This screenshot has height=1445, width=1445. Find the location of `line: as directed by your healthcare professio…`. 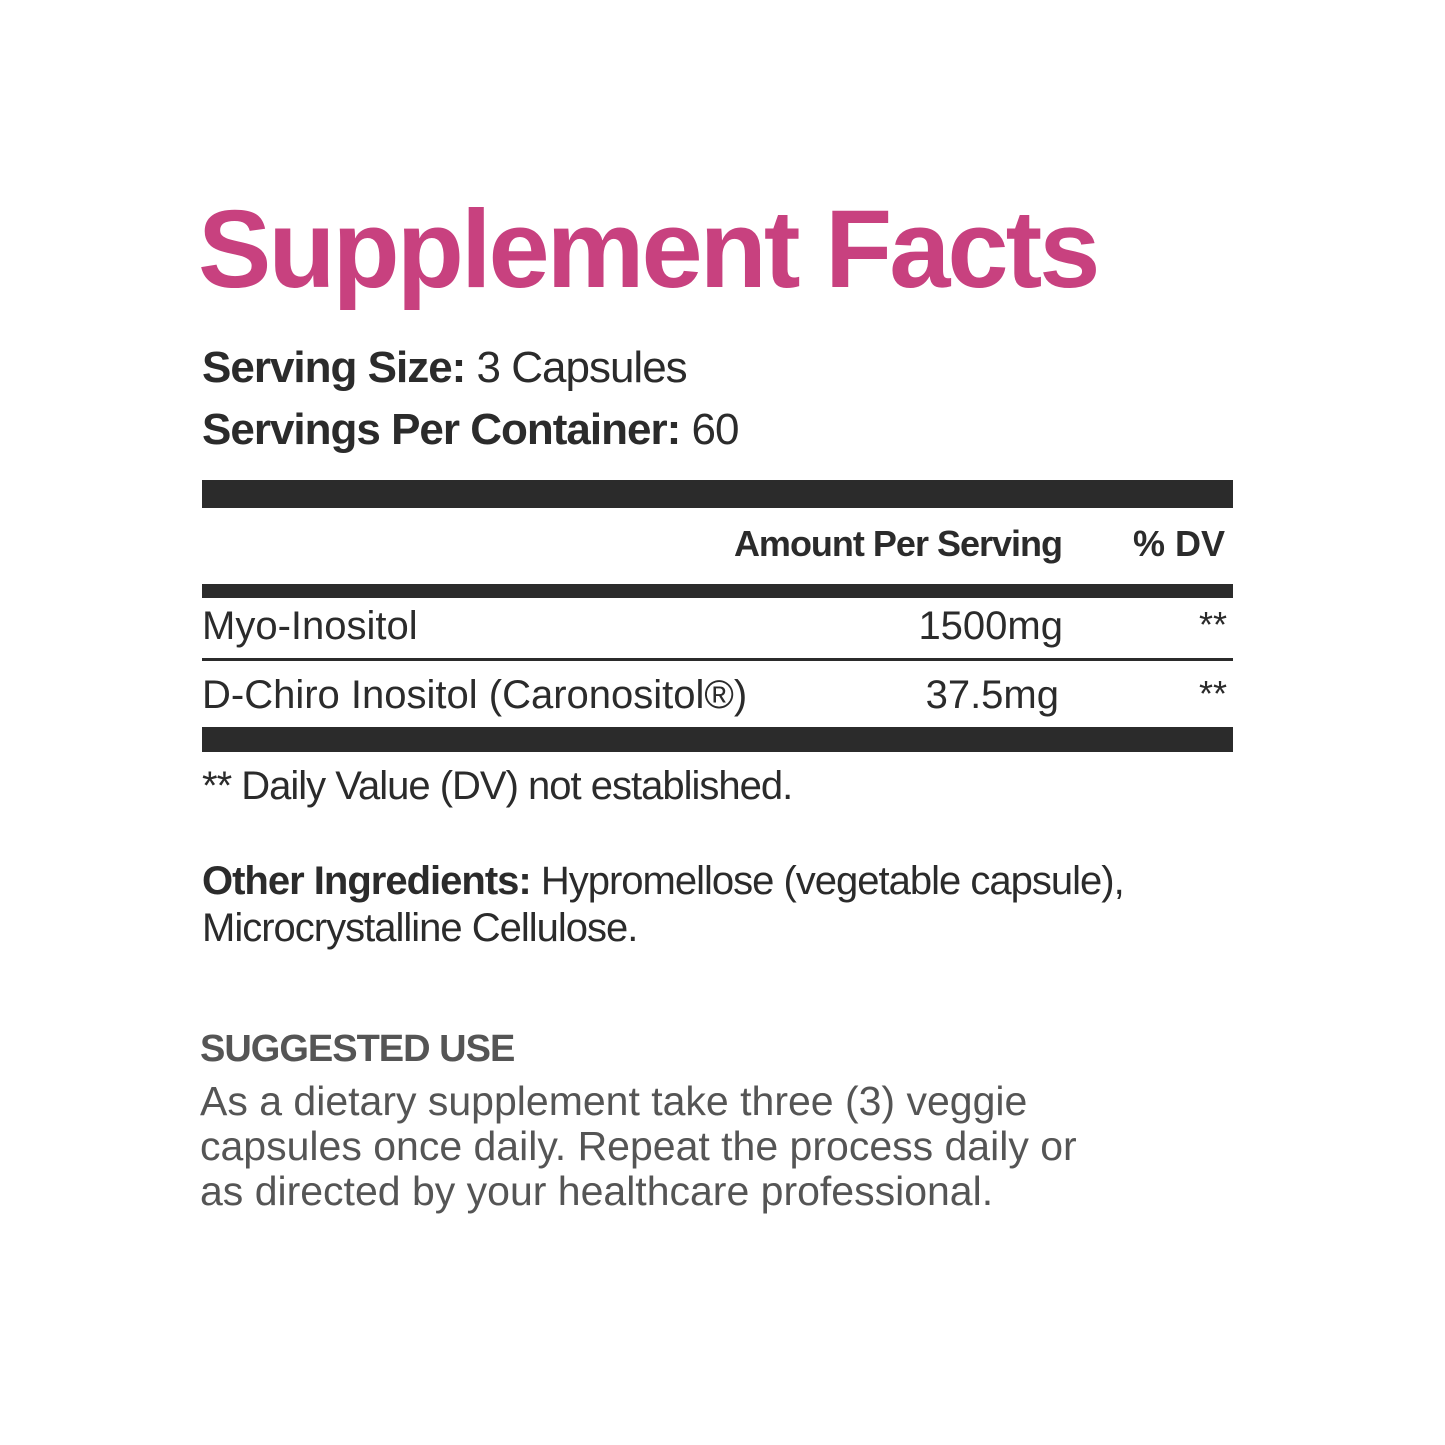

line: as directed by your healthcare professio… is located at coordinates (597, 1191).